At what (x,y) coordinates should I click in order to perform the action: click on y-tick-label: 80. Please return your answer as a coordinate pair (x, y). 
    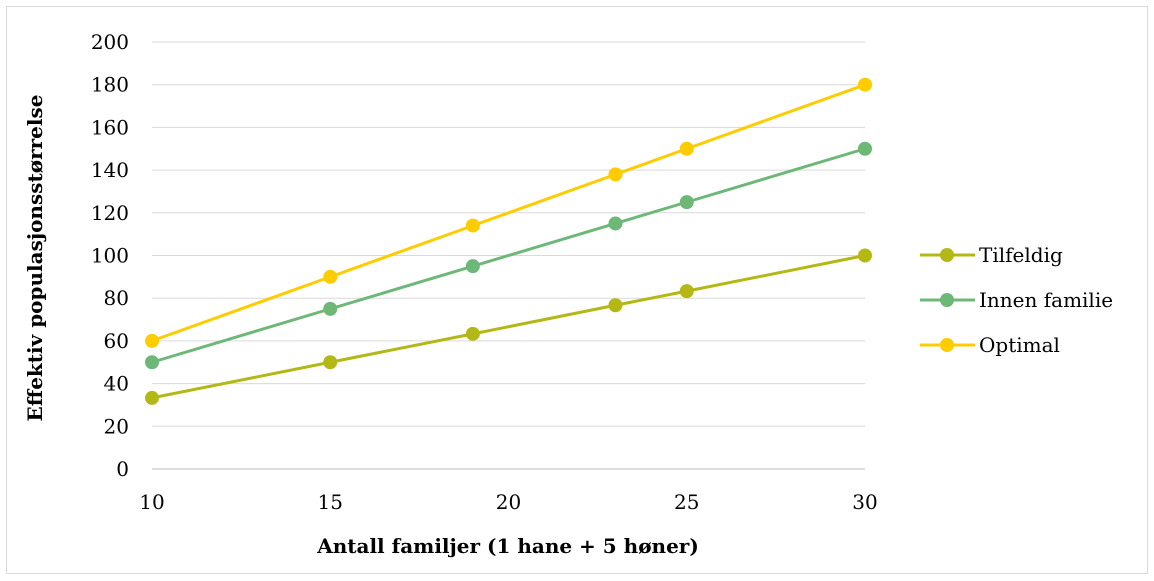
    Looking at the image, I should click on (116, 298).